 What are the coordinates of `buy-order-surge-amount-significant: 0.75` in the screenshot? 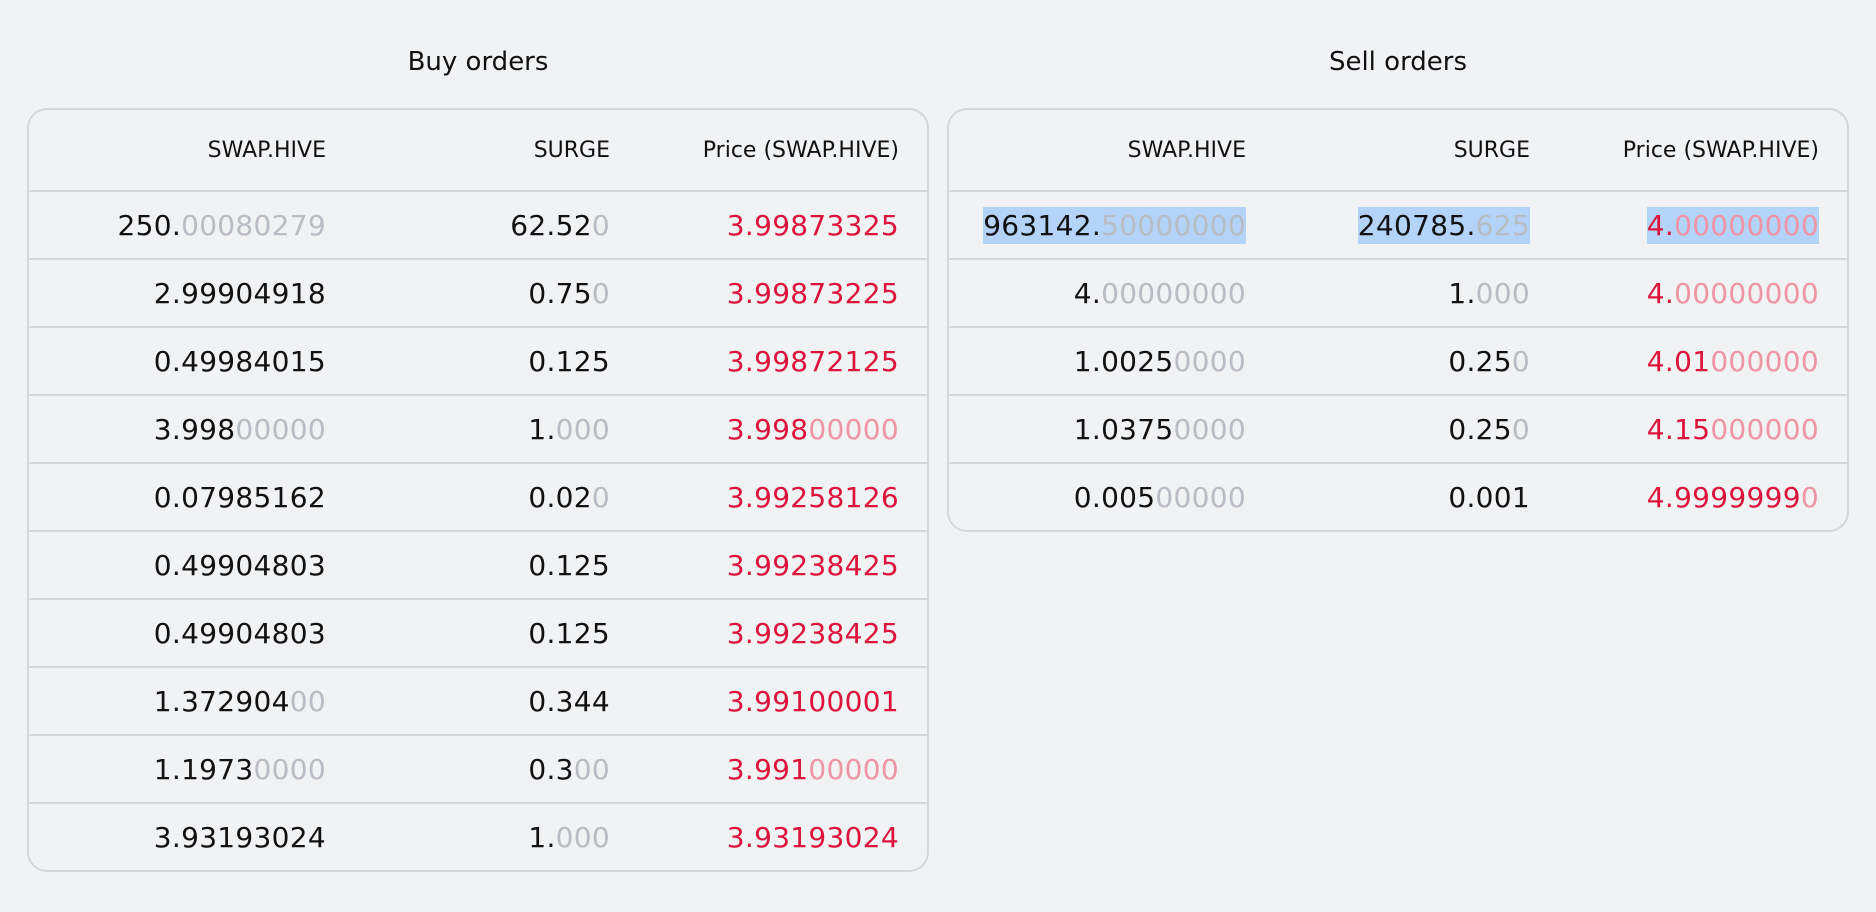 It's located at (560, 293).